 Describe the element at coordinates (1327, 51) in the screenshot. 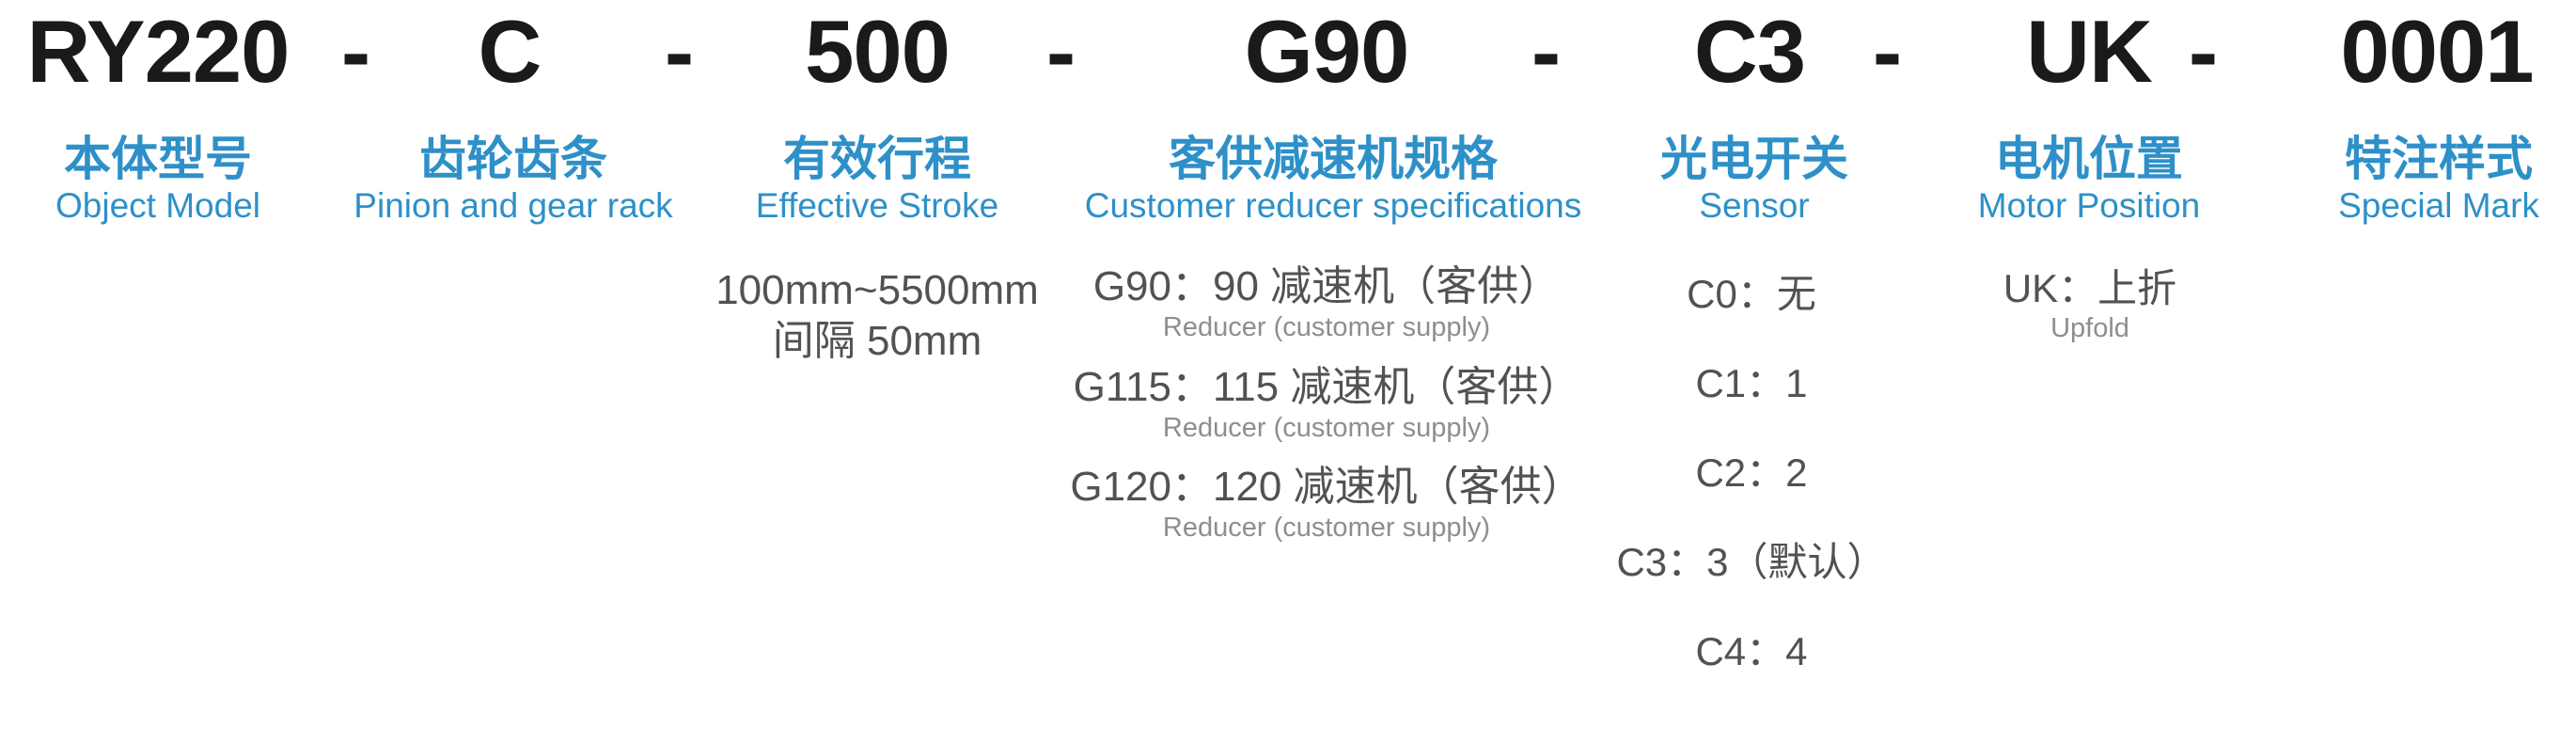

I see `code-segment-g90: G90` at that location.